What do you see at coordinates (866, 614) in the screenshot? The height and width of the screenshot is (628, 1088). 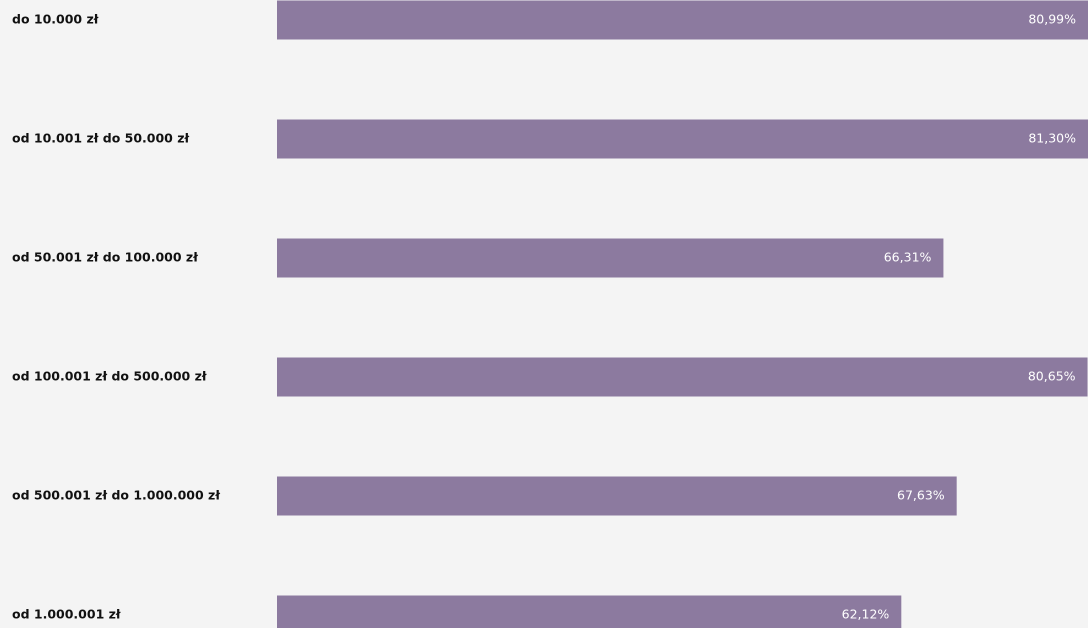 I see `value-label: 62,12%` at bounding box center [866, 614].